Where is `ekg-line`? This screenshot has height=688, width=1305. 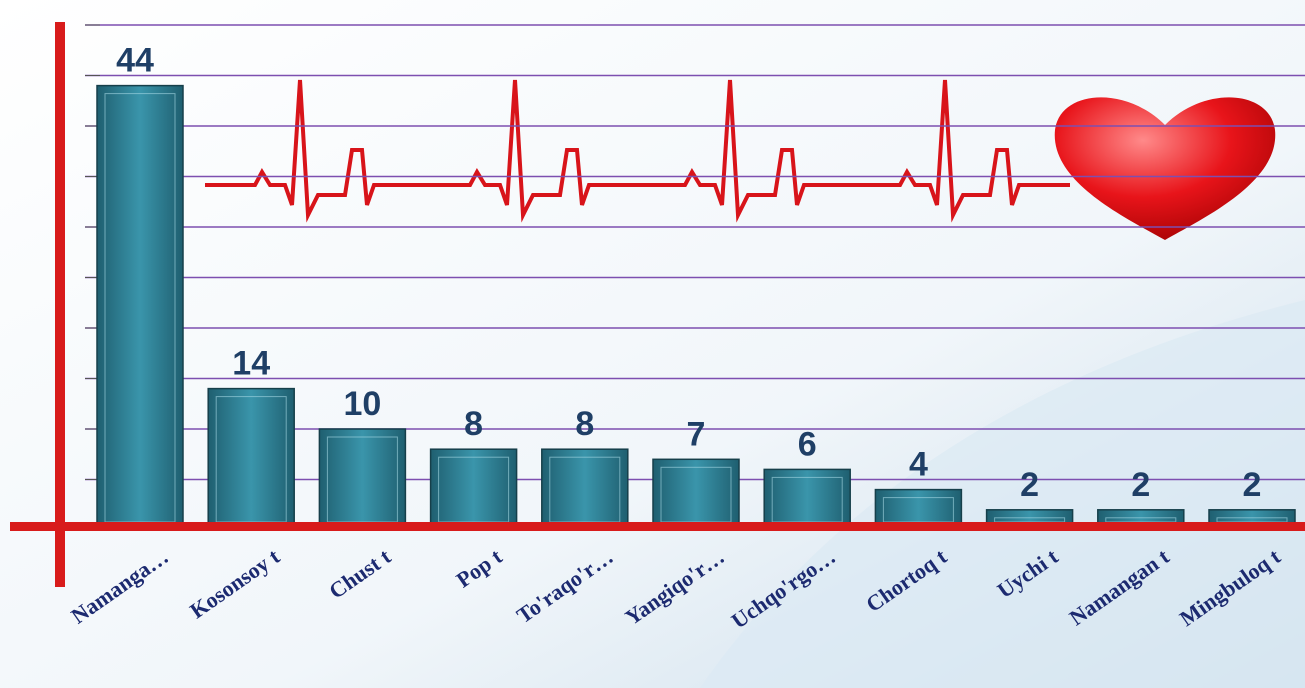 ekg-line is located at coordinates (637, 151).